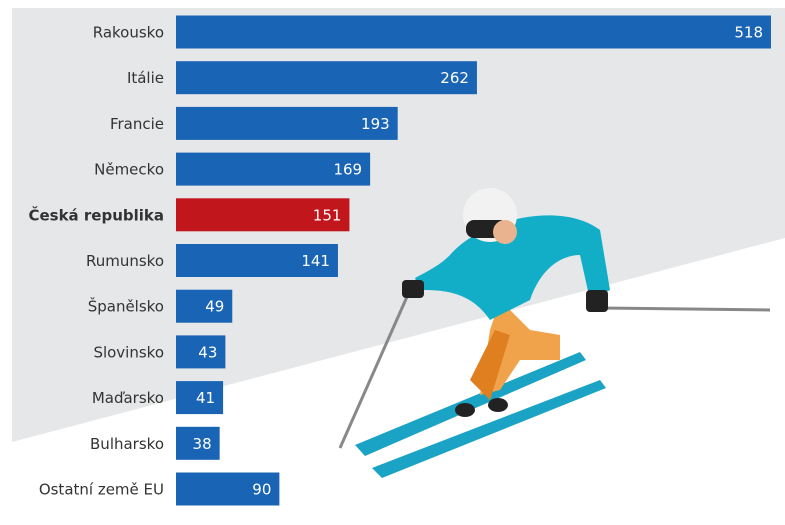  Describe the element at coordinates (137, 124) in the screenshot. I see `category-label: Francie` at that location.